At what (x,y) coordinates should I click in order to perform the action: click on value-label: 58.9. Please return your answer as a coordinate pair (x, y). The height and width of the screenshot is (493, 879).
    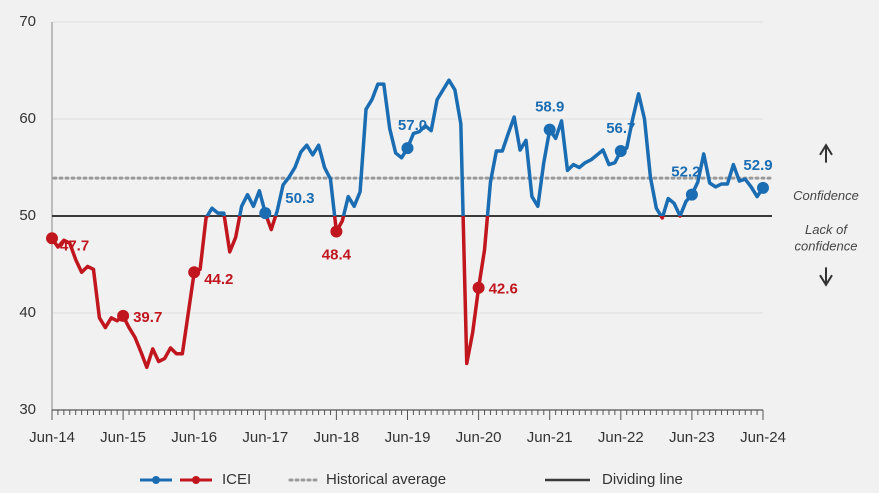
    Looking at the image, I should click on (549, 107).